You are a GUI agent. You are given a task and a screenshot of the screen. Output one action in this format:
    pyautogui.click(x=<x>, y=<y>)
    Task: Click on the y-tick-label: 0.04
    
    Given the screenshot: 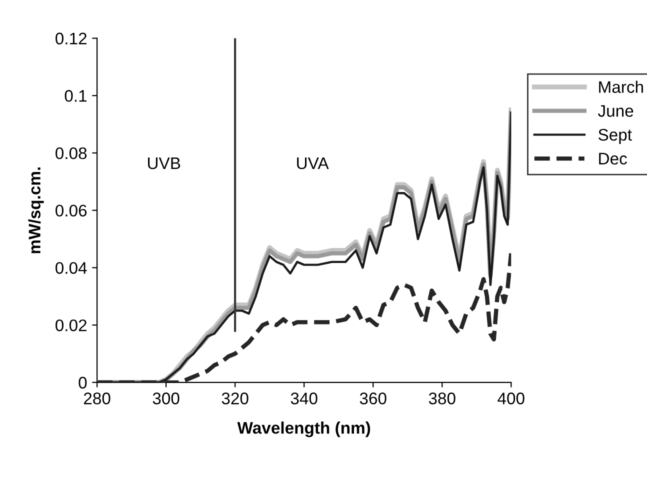 What is the action you would take?
    pyautogui.click(x=71, y=268)
    